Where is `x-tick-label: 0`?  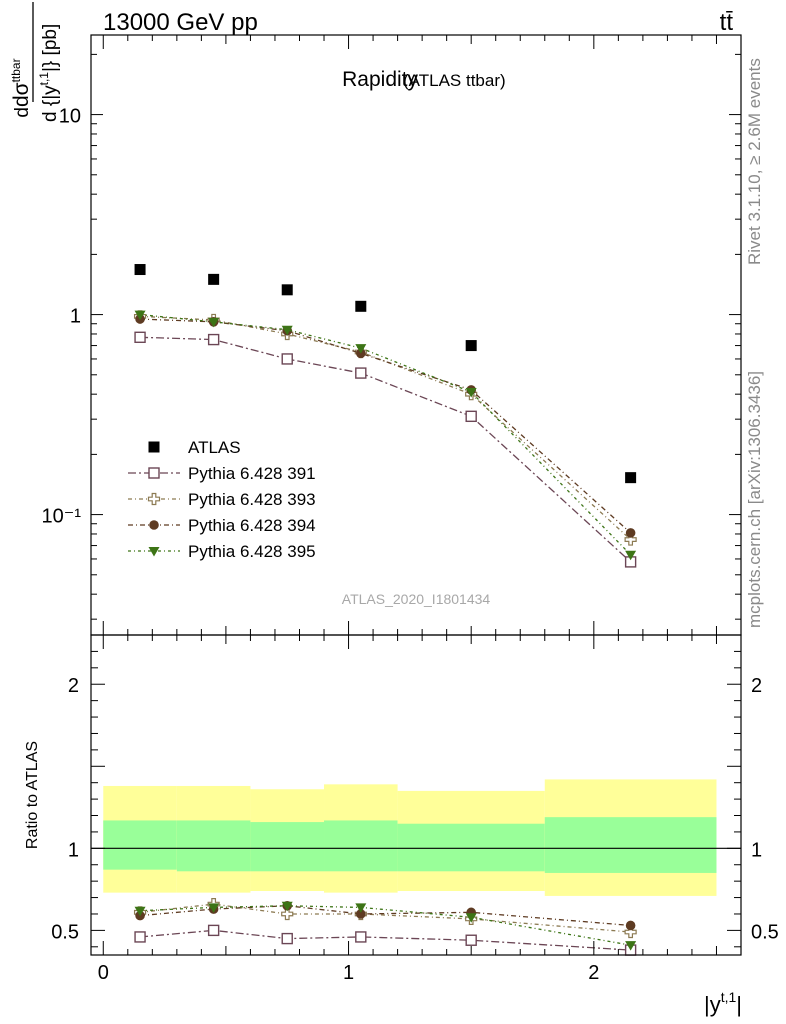 x-tick-label: 0 is located at coordinates (103, 973).